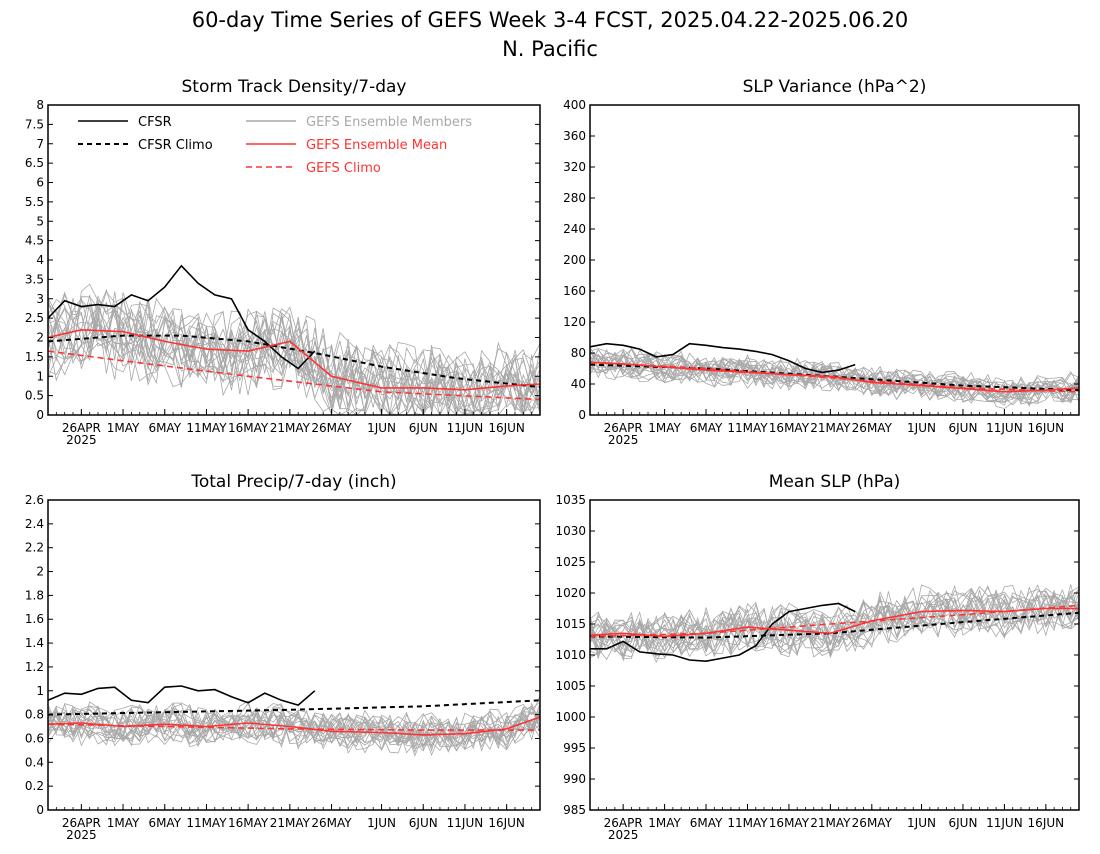 This screenshot has width=1100, height=854. I want to click on y-tick-label: 80, so click(578, 353).